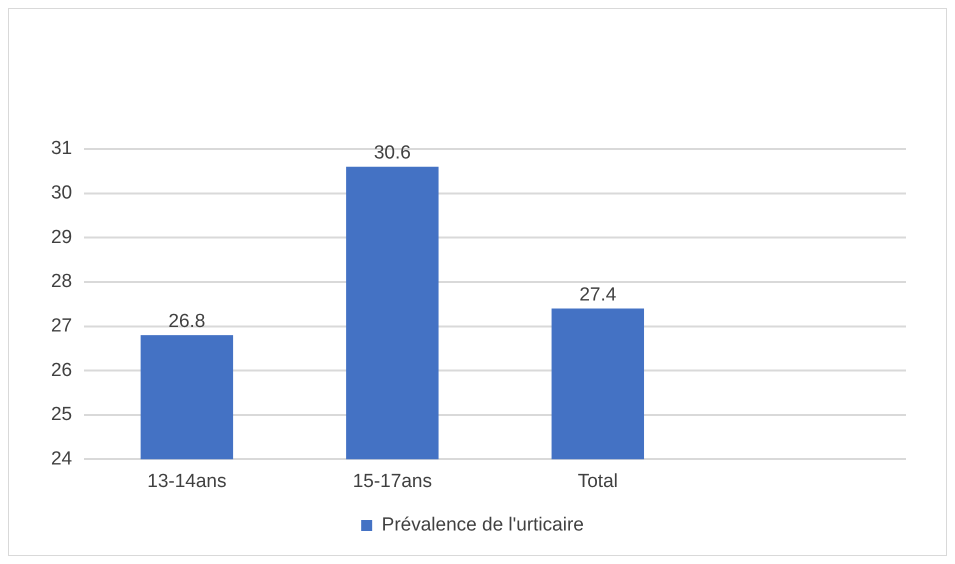  What do you see at coordinates (598, 295) in the screenshot?
I see `data-label: 27.4` at bounding box center [598, 295].